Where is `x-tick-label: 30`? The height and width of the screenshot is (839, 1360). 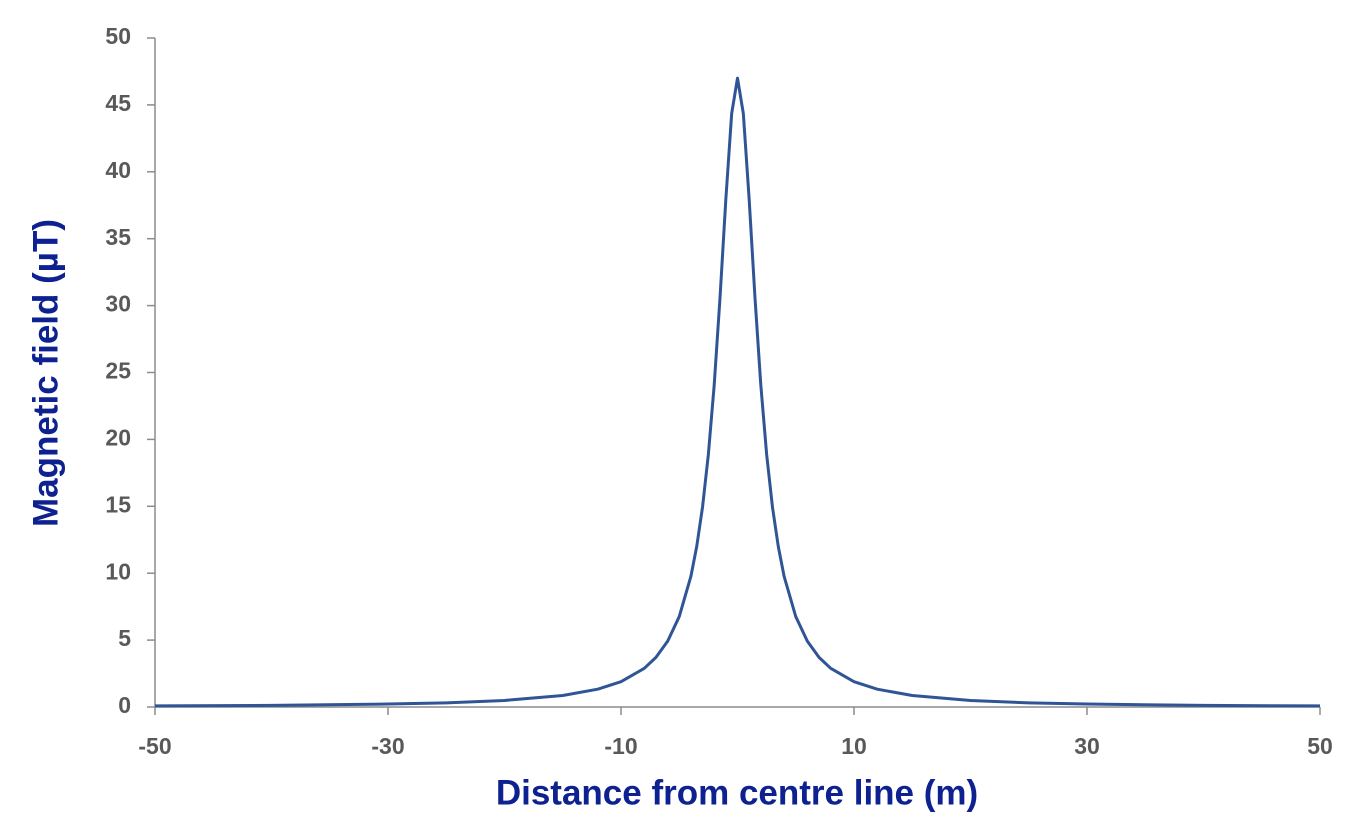 x-tick-label: 30 is located at coordinates (1087, 746).